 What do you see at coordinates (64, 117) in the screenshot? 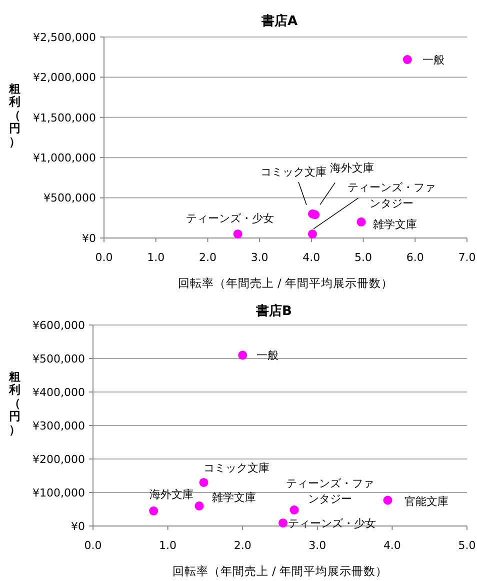
I see `y-tick-label: ¥1,500,000` at bounding box center [64, 117].